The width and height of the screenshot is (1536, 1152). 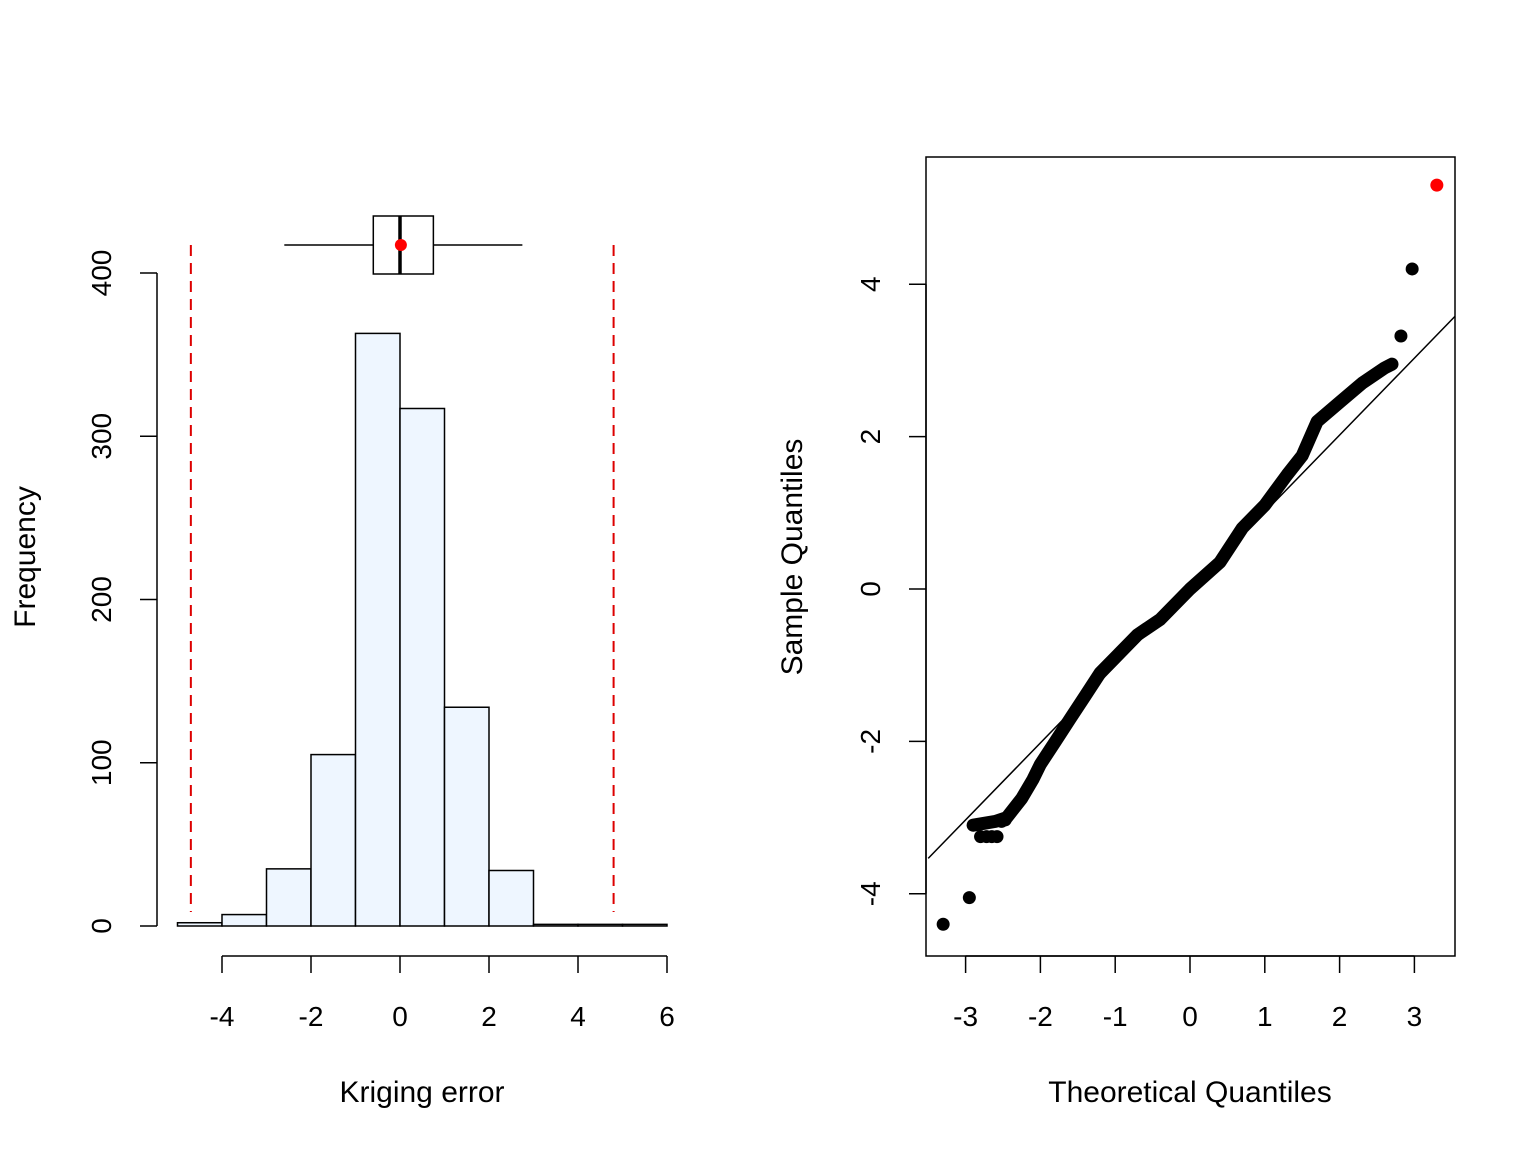 What do you see at coordinates (870, 284) in the screenshot?
I see `y-tick-label: 4` at bounding box center [870, 284].